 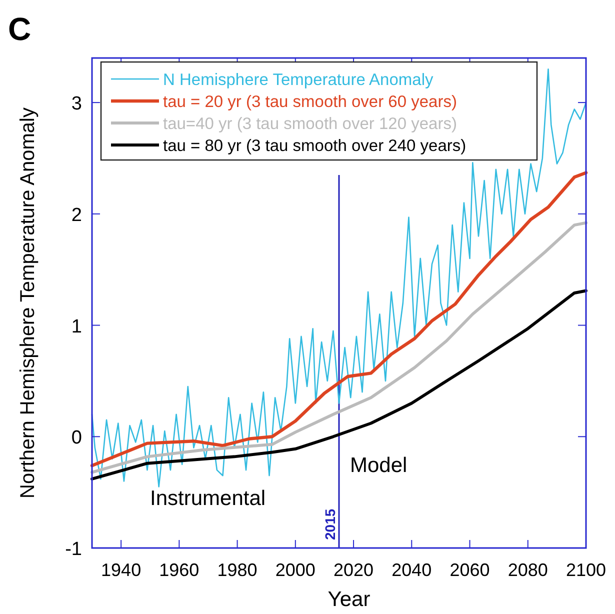 I want to click on y-tick-label: 3, so click(x=76, y=104).